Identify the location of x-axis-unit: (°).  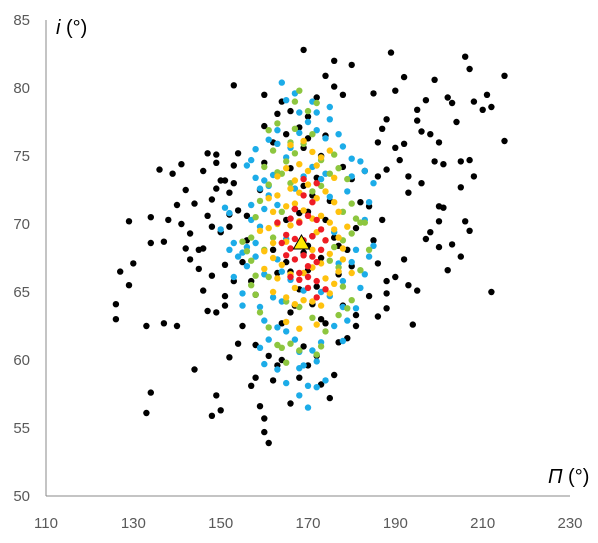
(576, 477).